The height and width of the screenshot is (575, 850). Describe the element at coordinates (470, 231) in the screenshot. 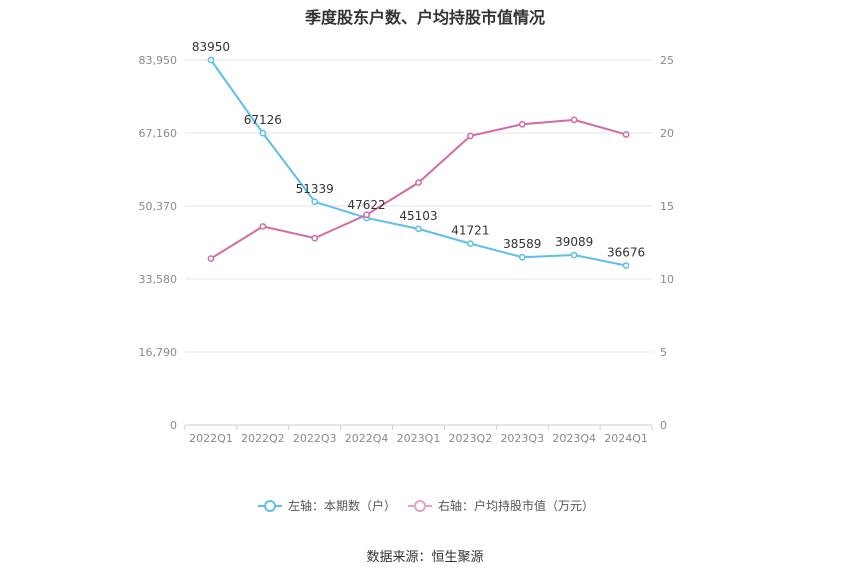

I see `data-label: 41721` at that location.